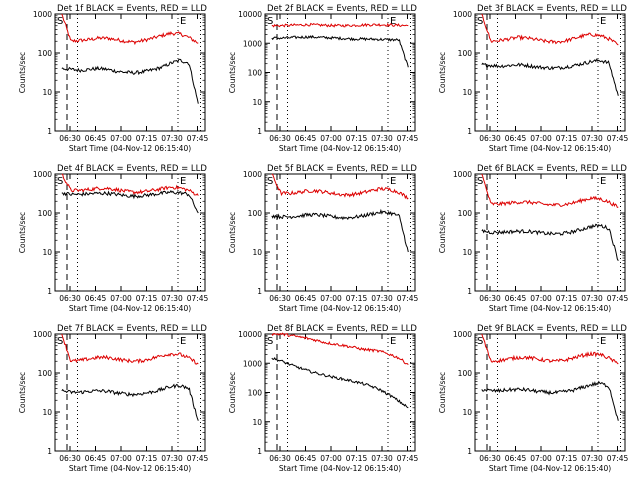  What do you see at coordinates (342, 329) in the screenshot?
I see `panel-title: Det 8f BLACK = Events, RED = LLD` at bounding box center [342, 329].